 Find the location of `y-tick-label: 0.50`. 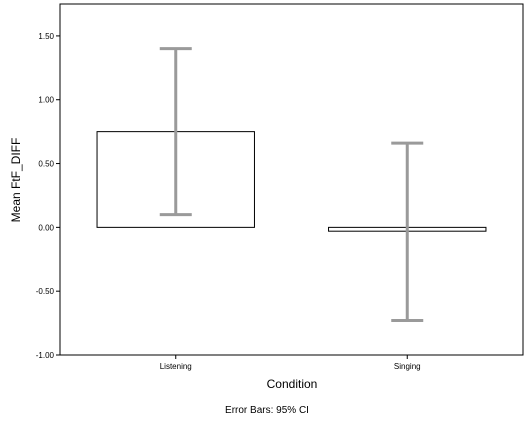

y-tick-label: 0.50 is located at coordinates (46, 164).